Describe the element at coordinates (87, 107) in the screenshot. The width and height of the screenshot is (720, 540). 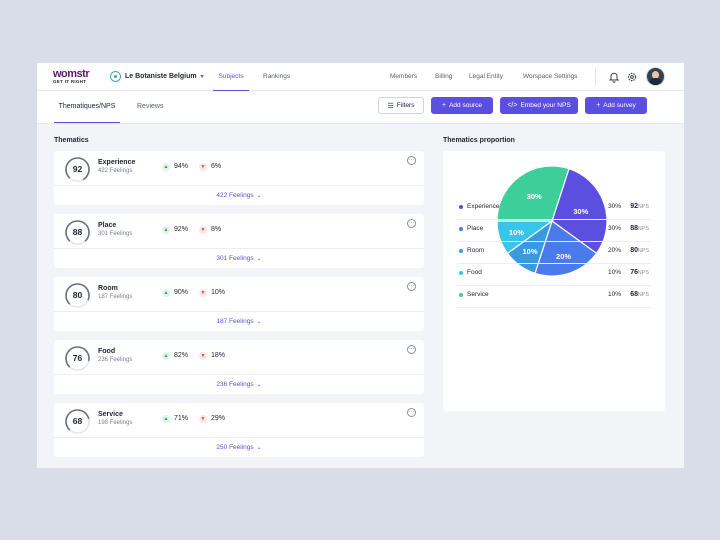
I see `tab-thematiques-nps: Thematiques/NPS` at that location.